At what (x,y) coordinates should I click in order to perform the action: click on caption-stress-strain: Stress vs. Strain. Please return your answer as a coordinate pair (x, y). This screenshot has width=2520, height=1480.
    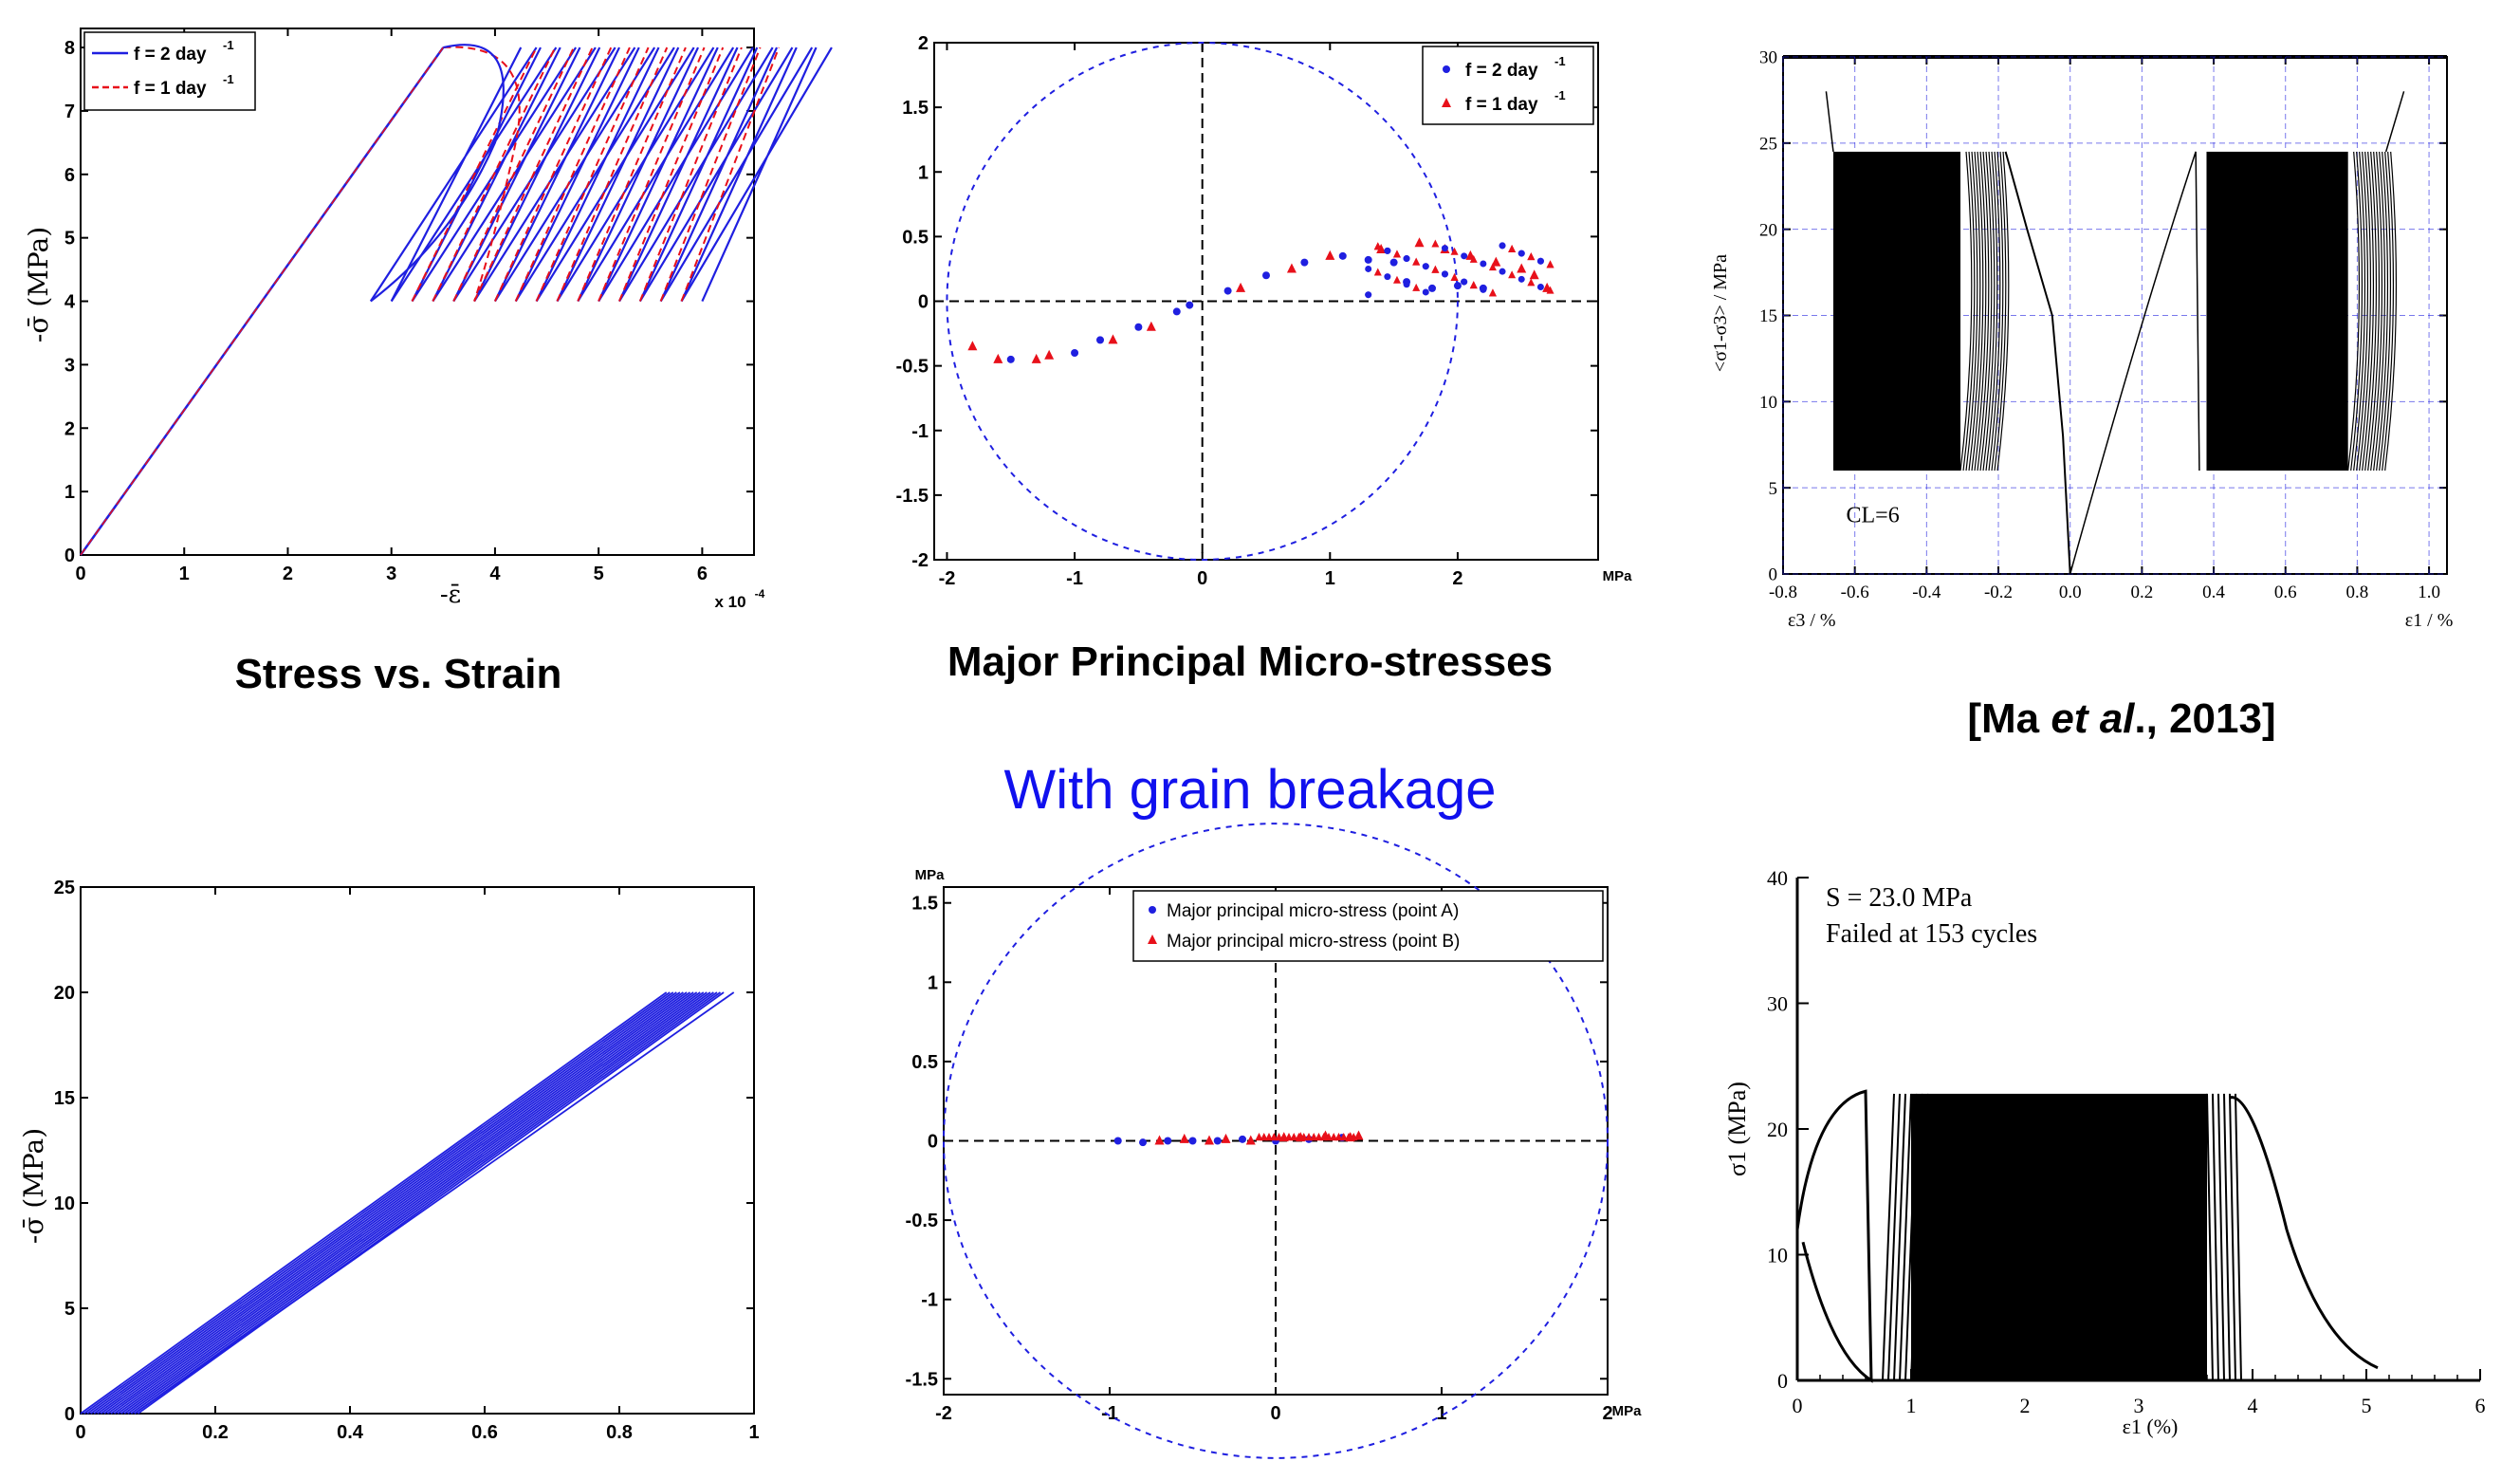
    Looking at the image, I should click on (398, 674).